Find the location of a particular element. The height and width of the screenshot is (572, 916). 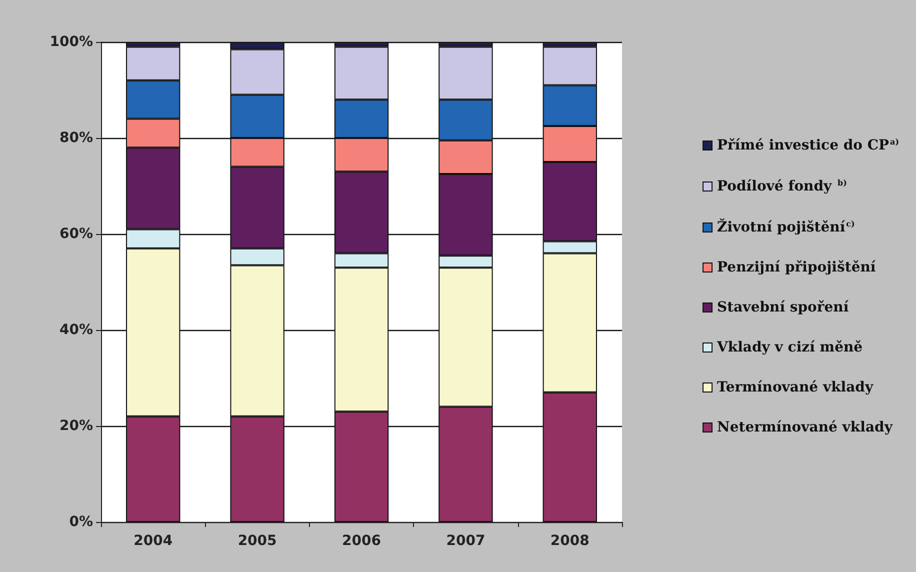

legend-label: Netermínované vklady is located at coordinates (805, 428).